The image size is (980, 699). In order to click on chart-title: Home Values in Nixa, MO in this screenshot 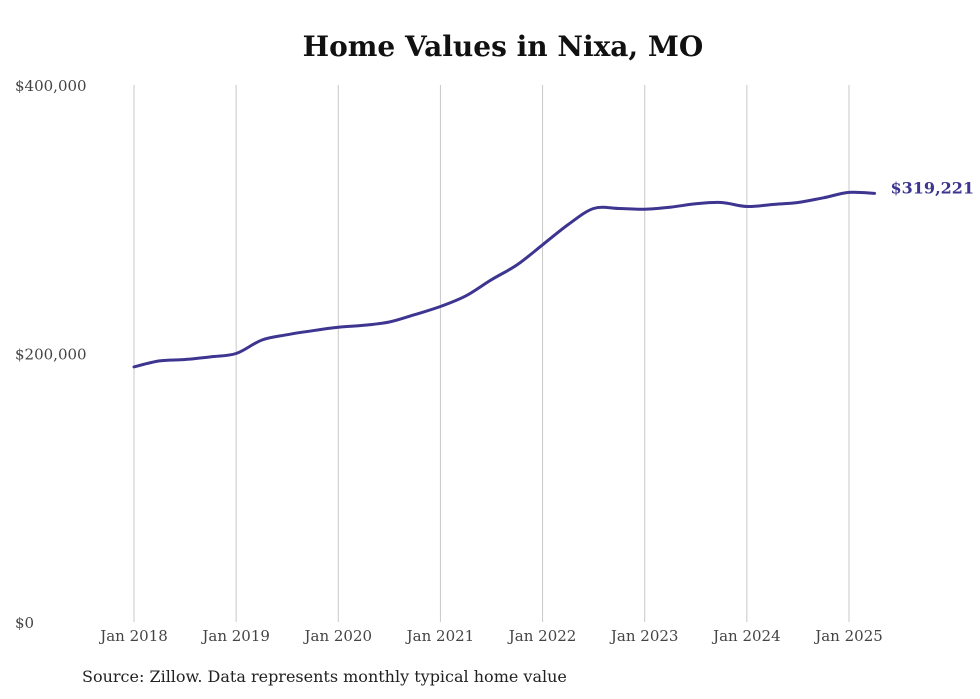, I will do `click(503, 46)`.